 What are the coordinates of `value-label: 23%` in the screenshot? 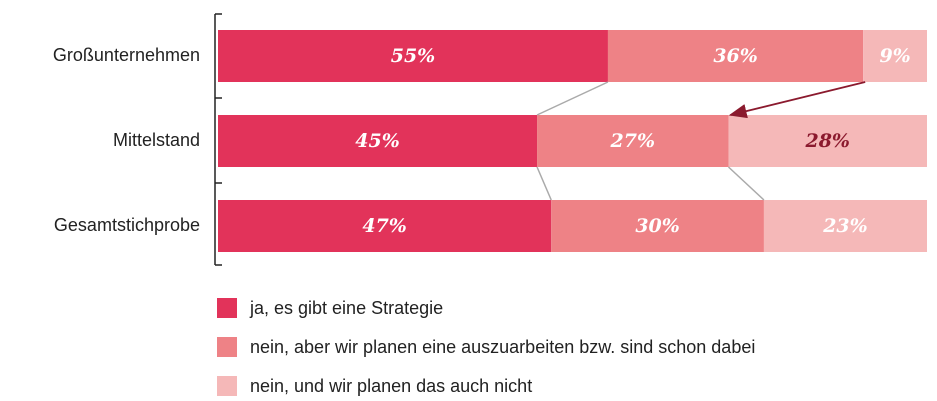 It's located at (845, 226).